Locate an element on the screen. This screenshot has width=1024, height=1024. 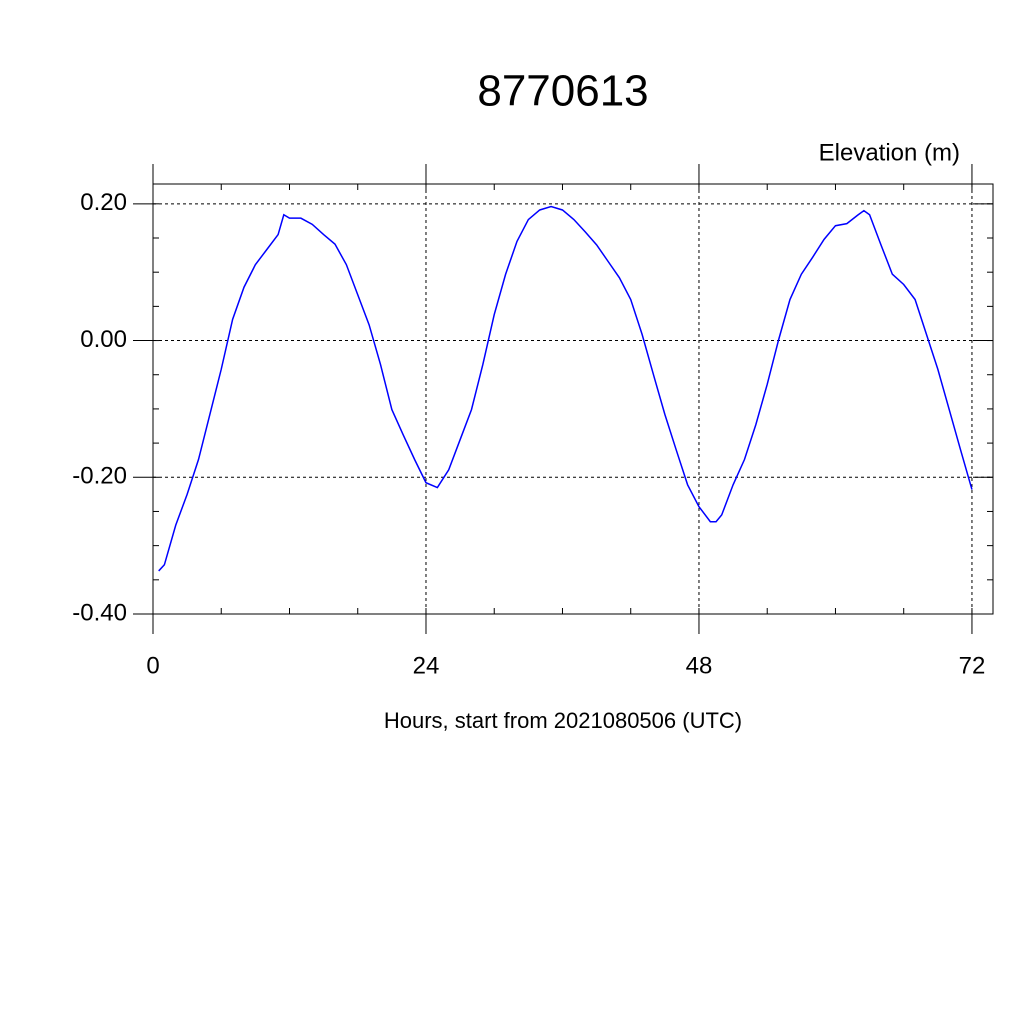
y-tick-label: 0.20 is located at coordinates (103, 202).